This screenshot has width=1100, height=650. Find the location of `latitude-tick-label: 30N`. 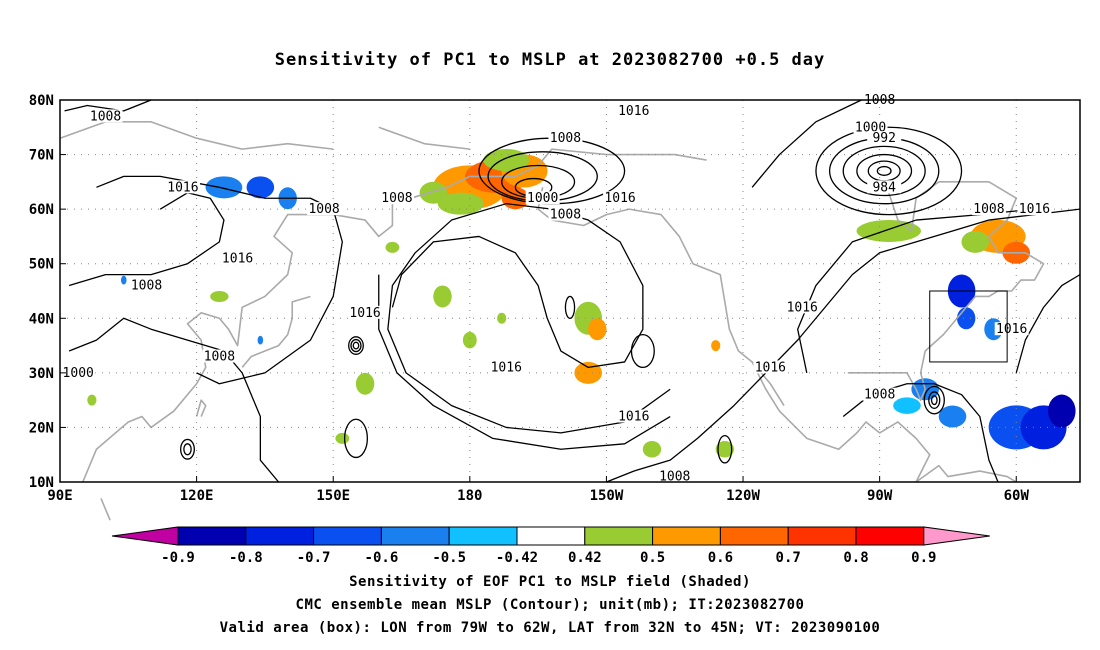

latitude-tick-label: 30N is located at coordinates (41, 374).